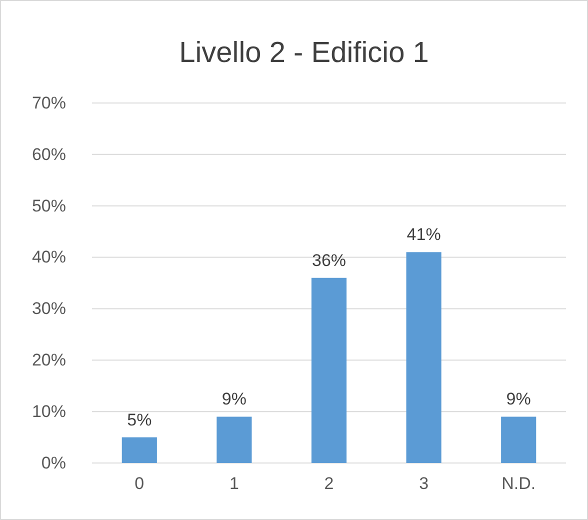  Describe the element at coordinates (49, 308) in the screenshot. I see `y-tick-label: 30%` at that location.